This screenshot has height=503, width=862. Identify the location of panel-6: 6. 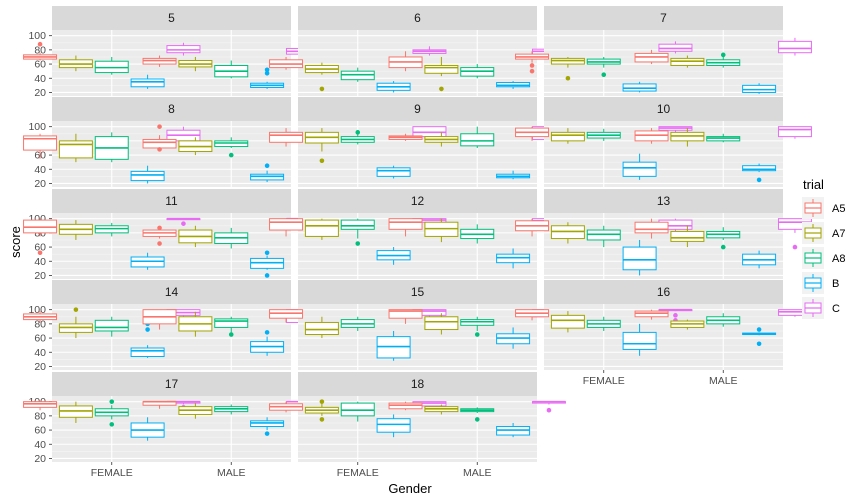
(417, 51).